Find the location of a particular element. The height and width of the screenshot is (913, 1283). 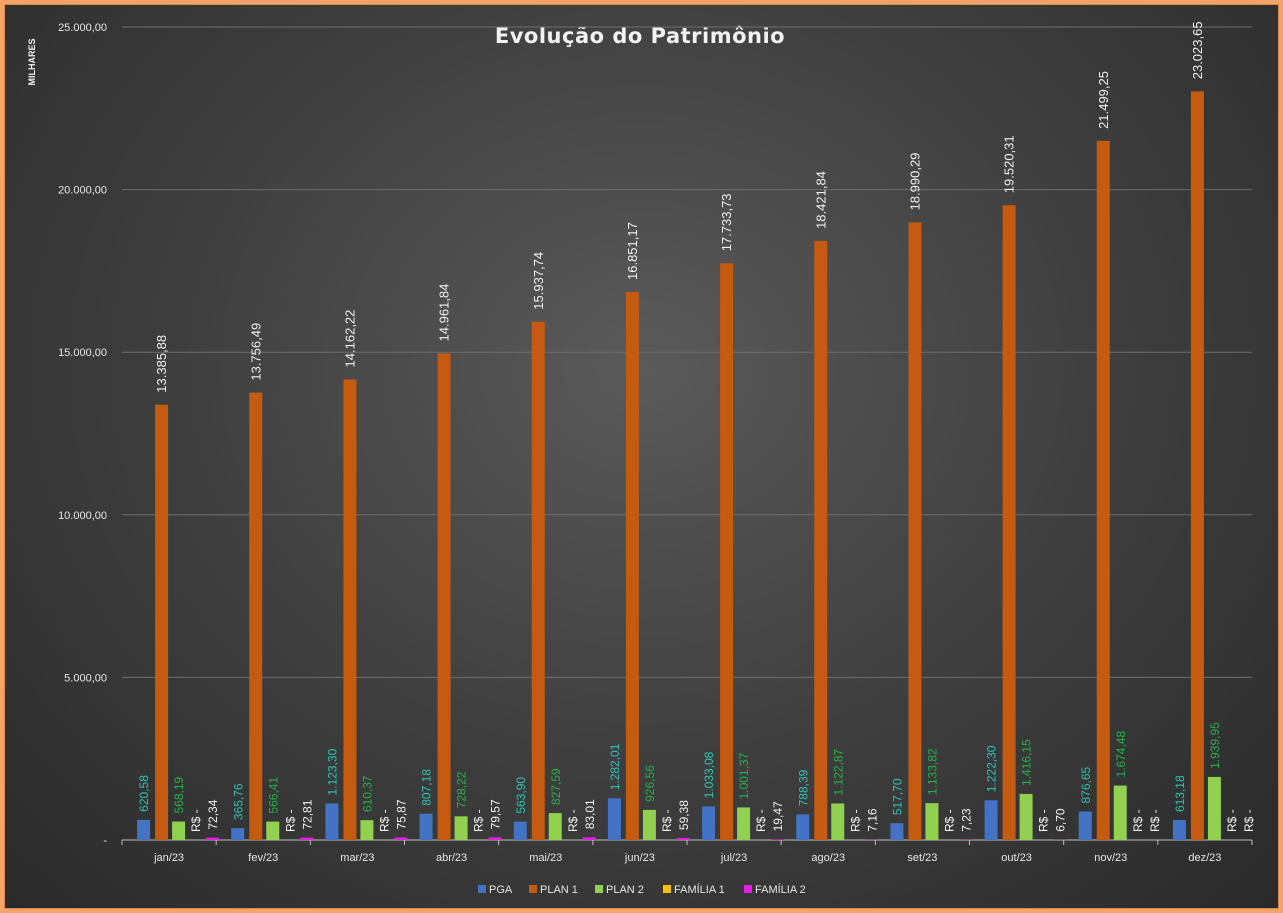

data-label: 613,18 is located at coordinates (1180, 793).